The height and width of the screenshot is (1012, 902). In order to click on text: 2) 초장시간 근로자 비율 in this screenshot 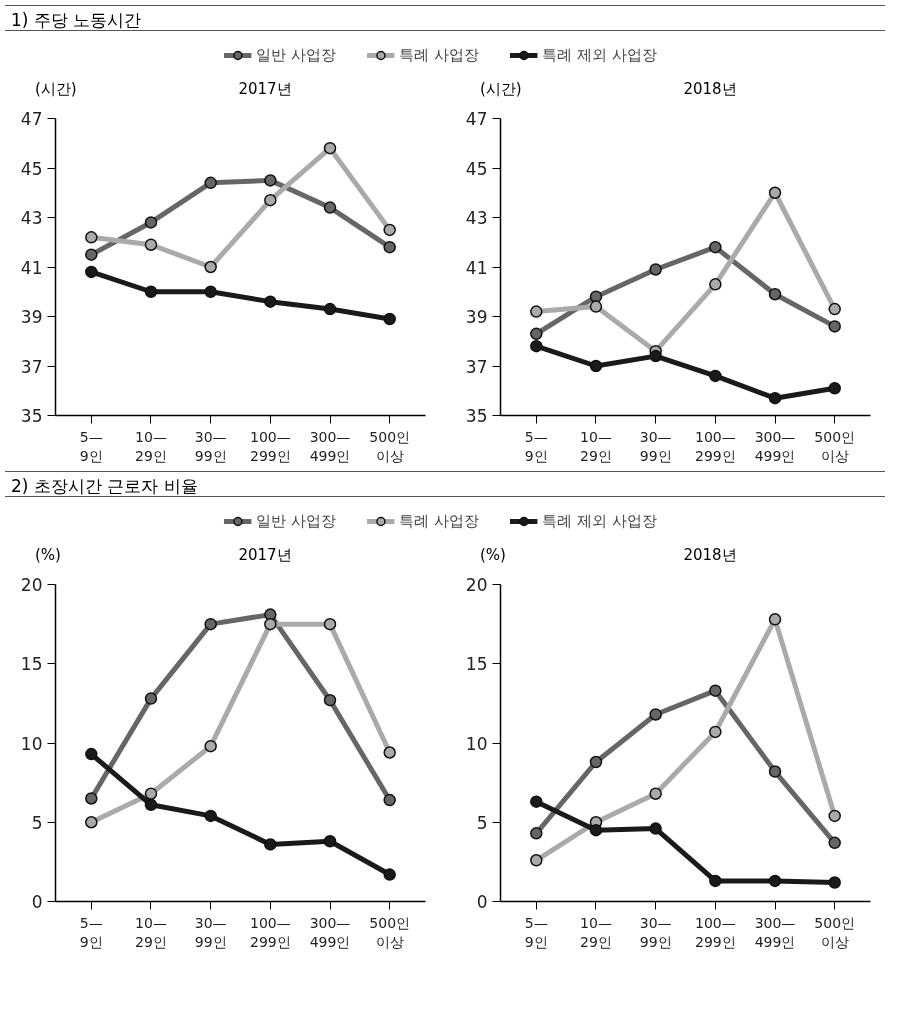, I will do `click(104, 486)`.